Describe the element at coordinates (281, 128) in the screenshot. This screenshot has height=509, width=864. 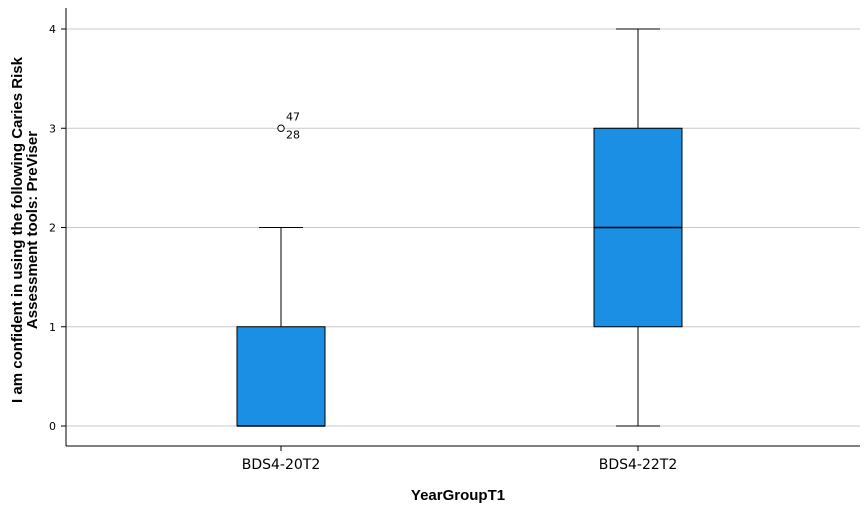
I see `outlier-point` at that location.